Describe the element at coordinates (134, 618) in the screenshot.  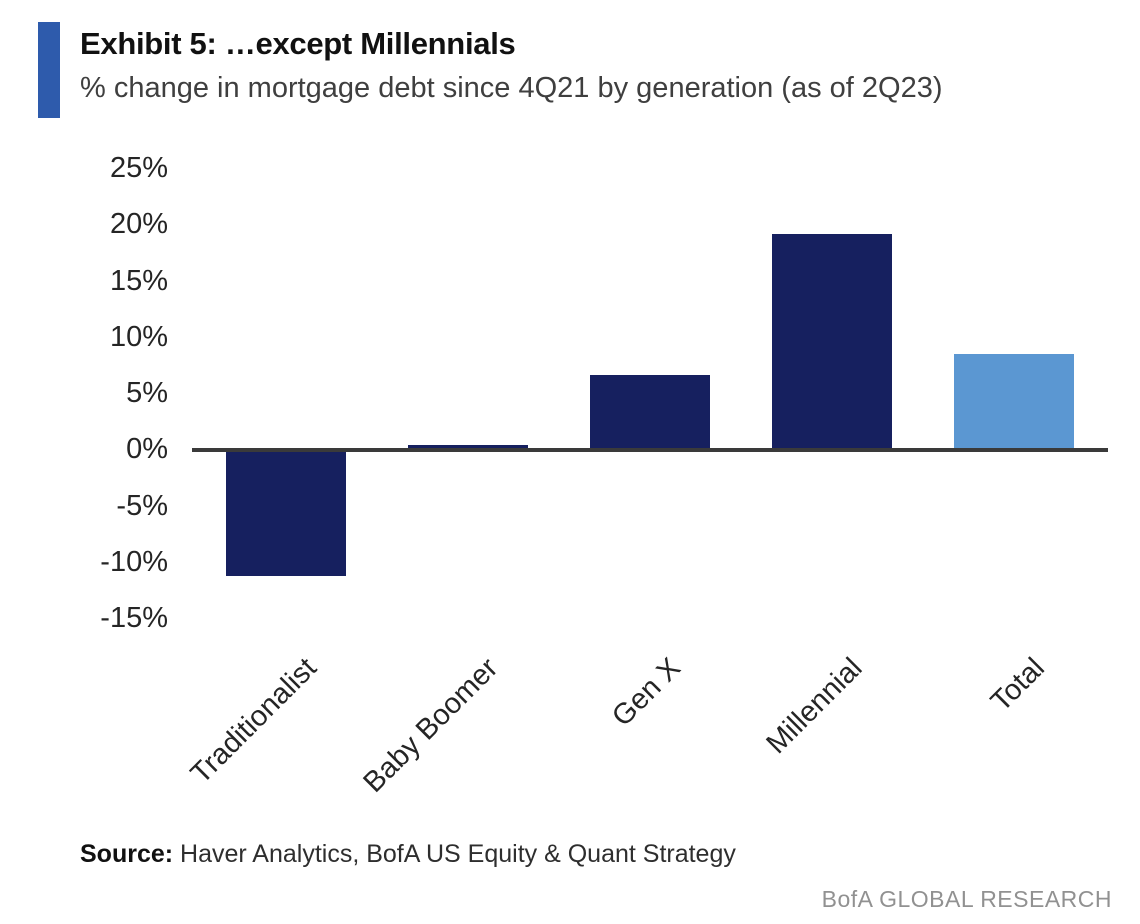
I see `y-tick-neg15: -15%` at that location.